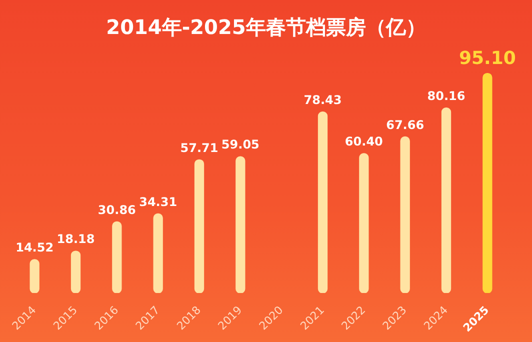  What do you see at coordinates (363, 141) in the screenshot?
I see `data-label: 60.40` at bounding box center [363, 141].